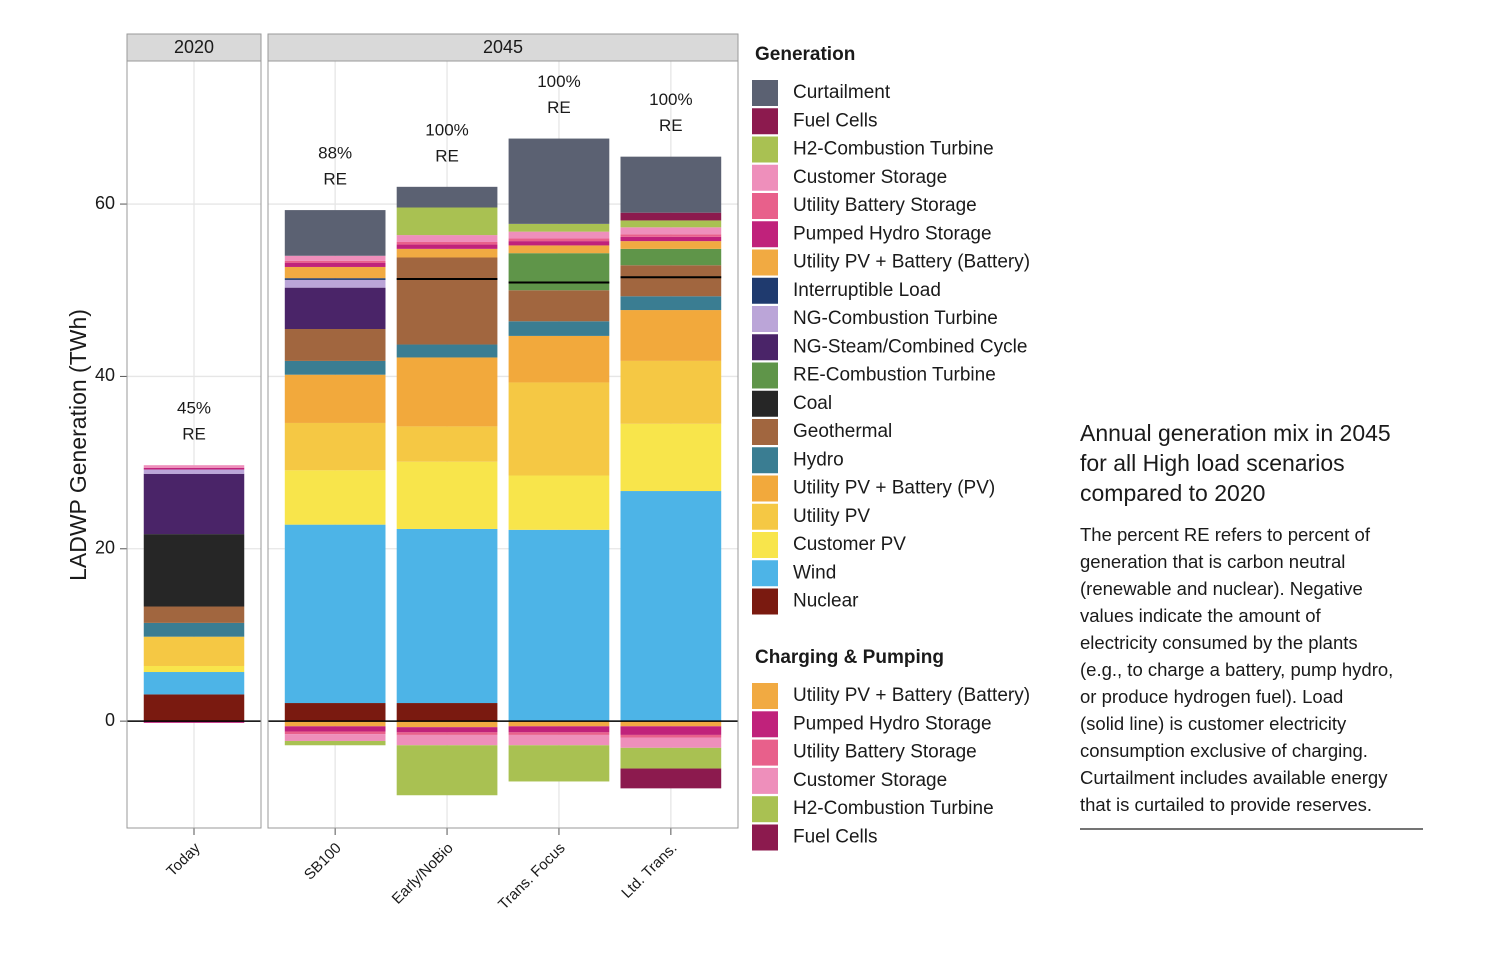  What do you see at coordinates (885, 752) in the screenshot?
I see `legend-label: Utility Battery Storage` at bounding box center [885, 752].